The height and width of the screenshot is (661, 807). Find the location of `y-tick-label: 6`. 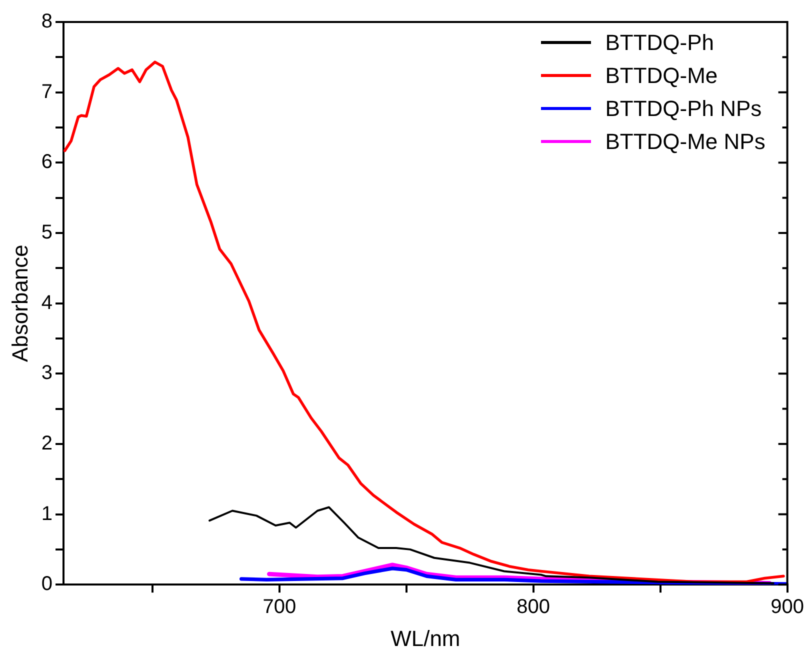

y-tick-label: 6 is located at coordinates (47, 162).